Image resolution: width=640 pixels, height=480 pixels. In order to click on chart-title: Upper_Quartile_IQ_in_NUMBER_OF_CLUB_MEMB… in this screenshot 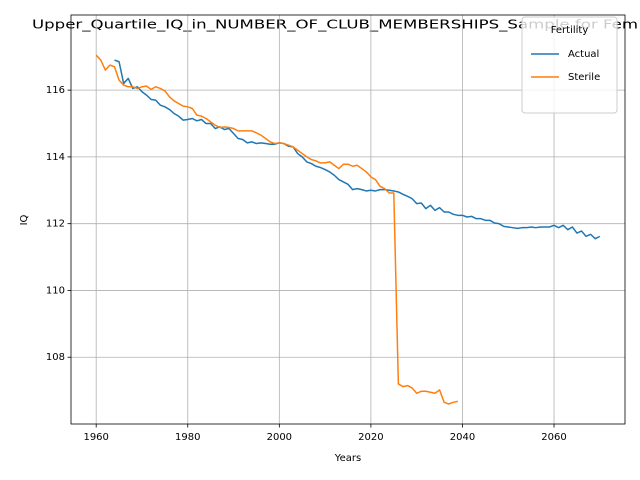, I will do `click(335, 25)`.